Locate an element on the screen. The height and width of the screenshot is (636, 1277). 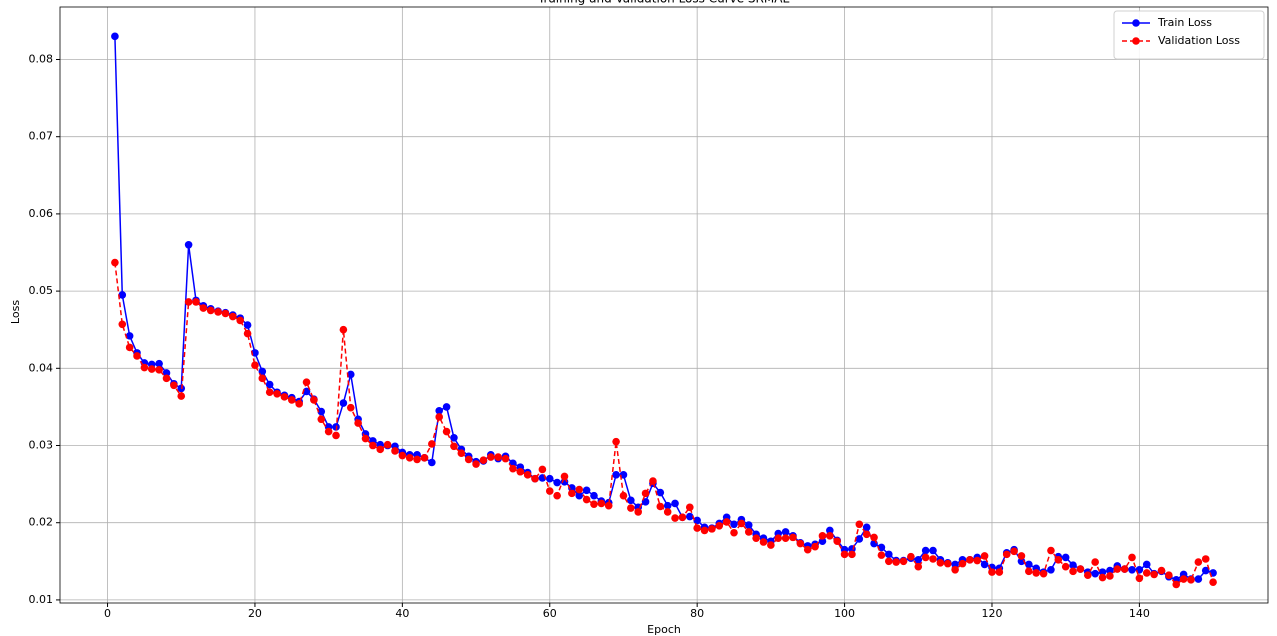
chart-title: Training and Validation Loss Curve SRMAE is located at coordinates (663, 3).